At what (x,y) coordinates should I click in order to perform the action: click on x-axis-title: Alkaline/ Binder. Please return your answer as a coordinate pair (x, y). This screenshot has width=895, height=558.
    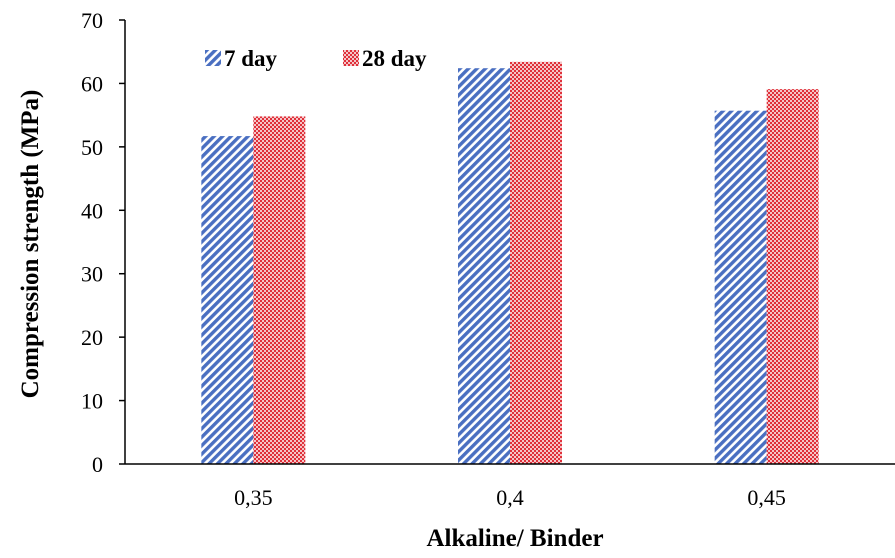
    Looking at the image, I should click on (514, 538).